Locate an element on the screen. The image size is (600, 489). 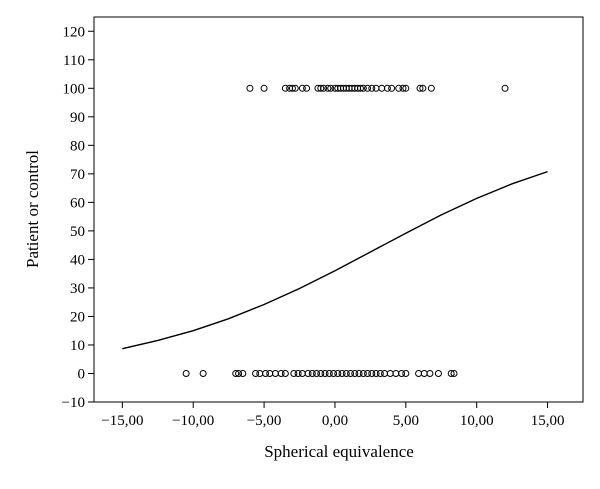
y-axis-label: Patient or control is located at coordinates (32, 209).